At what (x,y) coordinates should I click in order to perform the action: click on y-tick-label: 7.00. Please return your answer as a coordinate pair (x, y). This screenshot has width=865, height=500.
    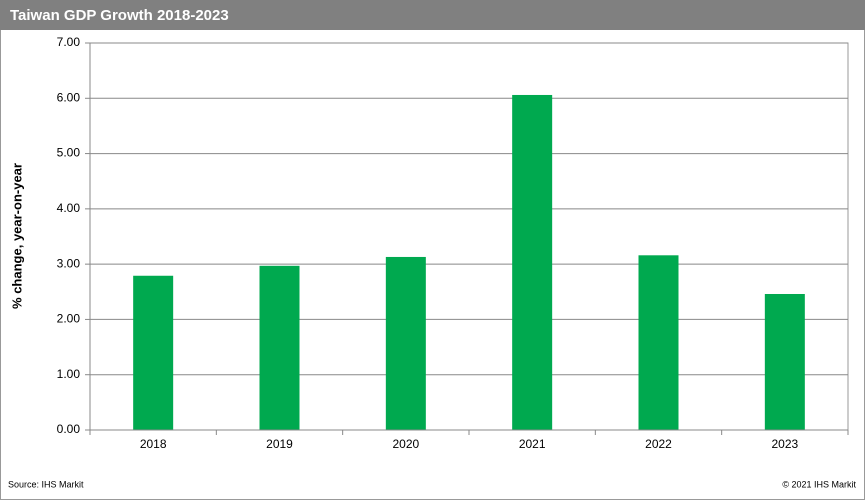
    Looking at the image, I should click on (69, 42).